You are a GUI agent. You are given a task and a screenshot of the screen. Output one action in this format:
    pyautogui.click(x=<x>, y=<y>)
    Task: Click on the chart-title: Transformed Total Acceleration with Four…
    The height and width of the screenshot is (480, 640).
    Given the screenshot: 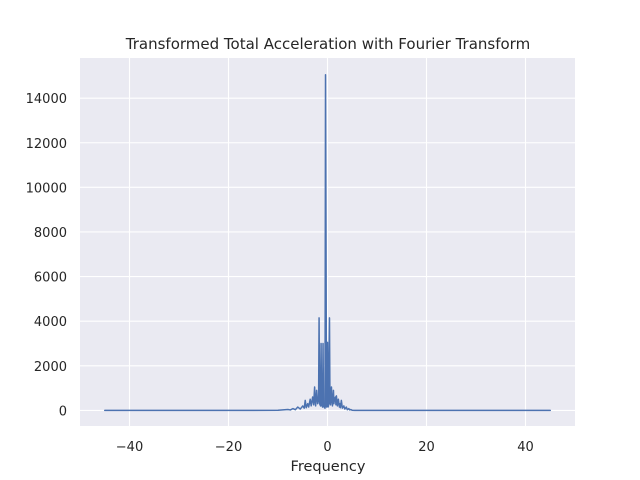 What is the action you would take?
    pyautogui.click(x=327, y=44)
    